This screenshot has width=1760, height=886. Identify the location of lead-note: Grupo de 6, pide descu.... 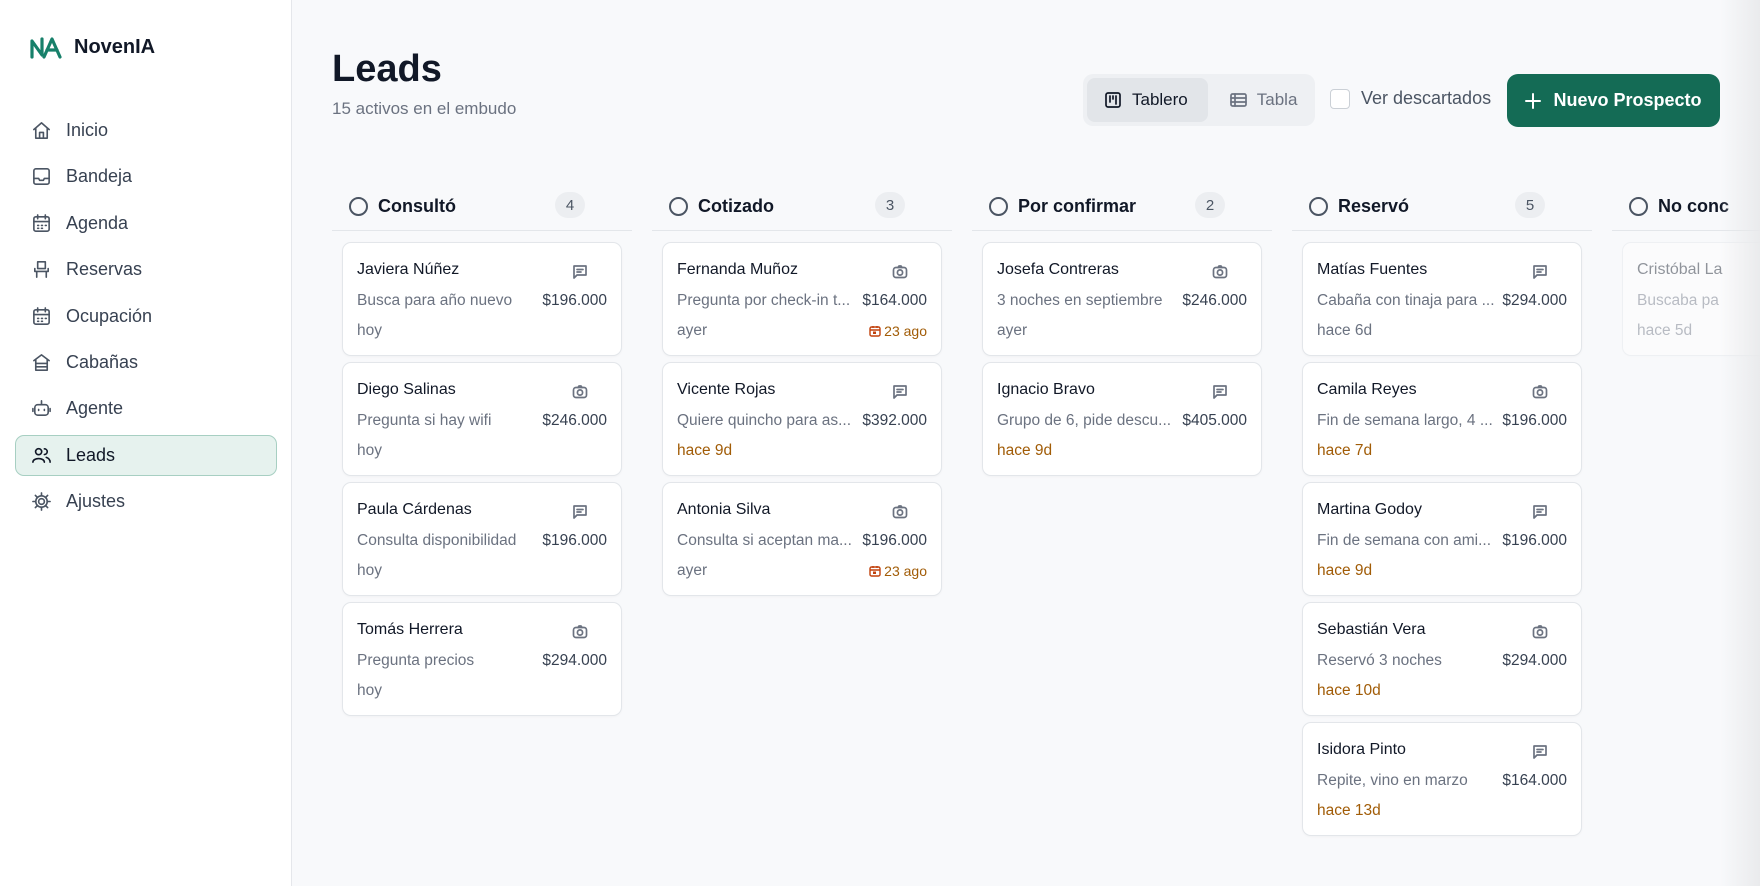
(1084, 420).